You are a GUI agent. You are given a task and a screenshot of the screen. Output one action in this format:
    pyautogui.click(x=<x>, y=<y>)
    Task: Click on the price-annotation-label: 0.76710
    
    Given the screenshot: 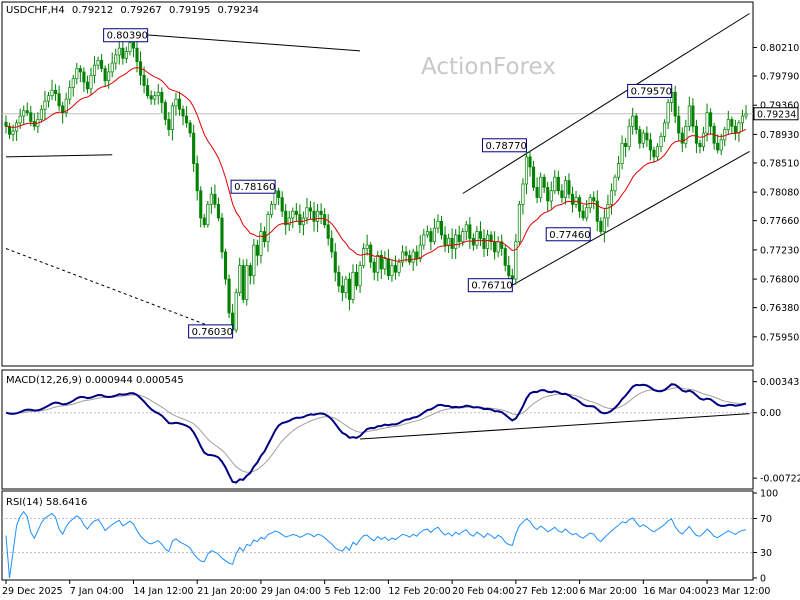 What is the action you would take?
    pyautogui.click(x=491, y=286)
    